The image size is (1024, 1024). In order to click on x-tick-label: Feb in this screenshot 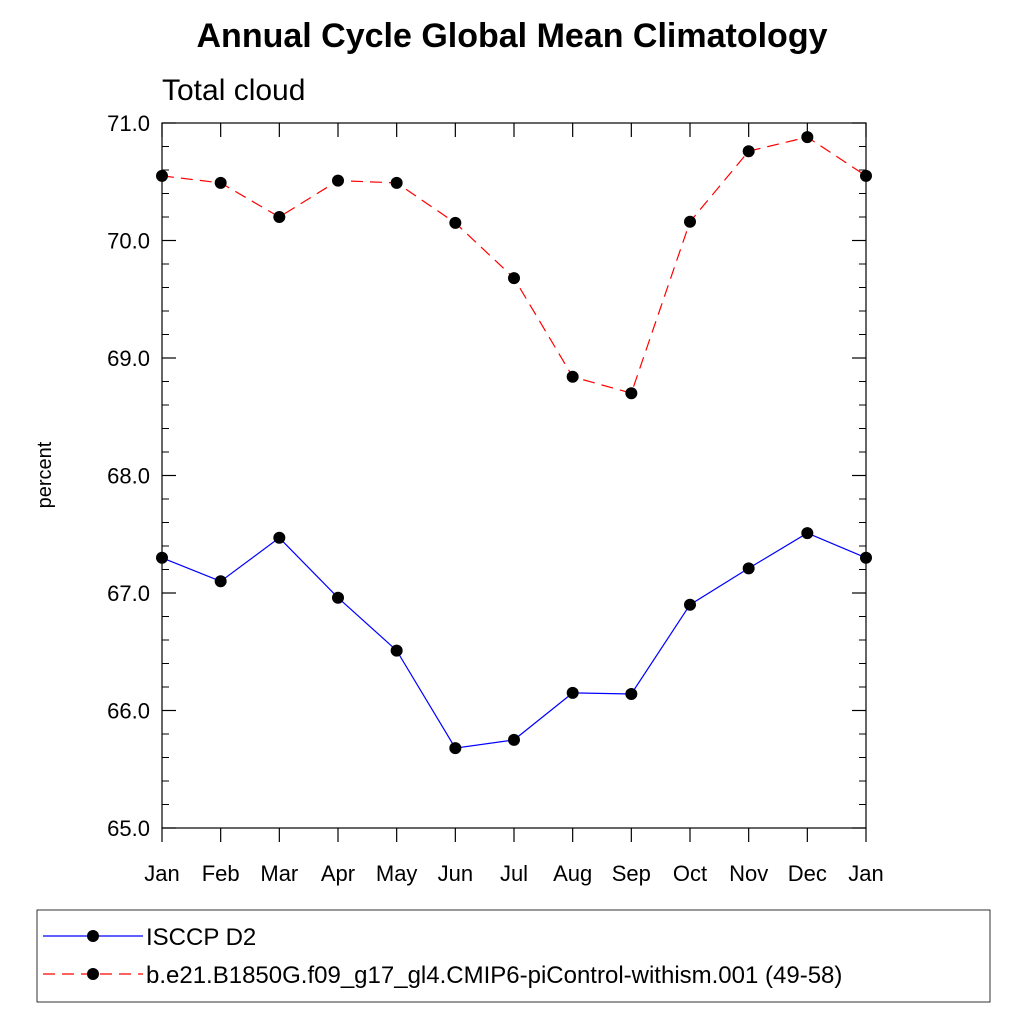, I will do `click(221, 873)`.